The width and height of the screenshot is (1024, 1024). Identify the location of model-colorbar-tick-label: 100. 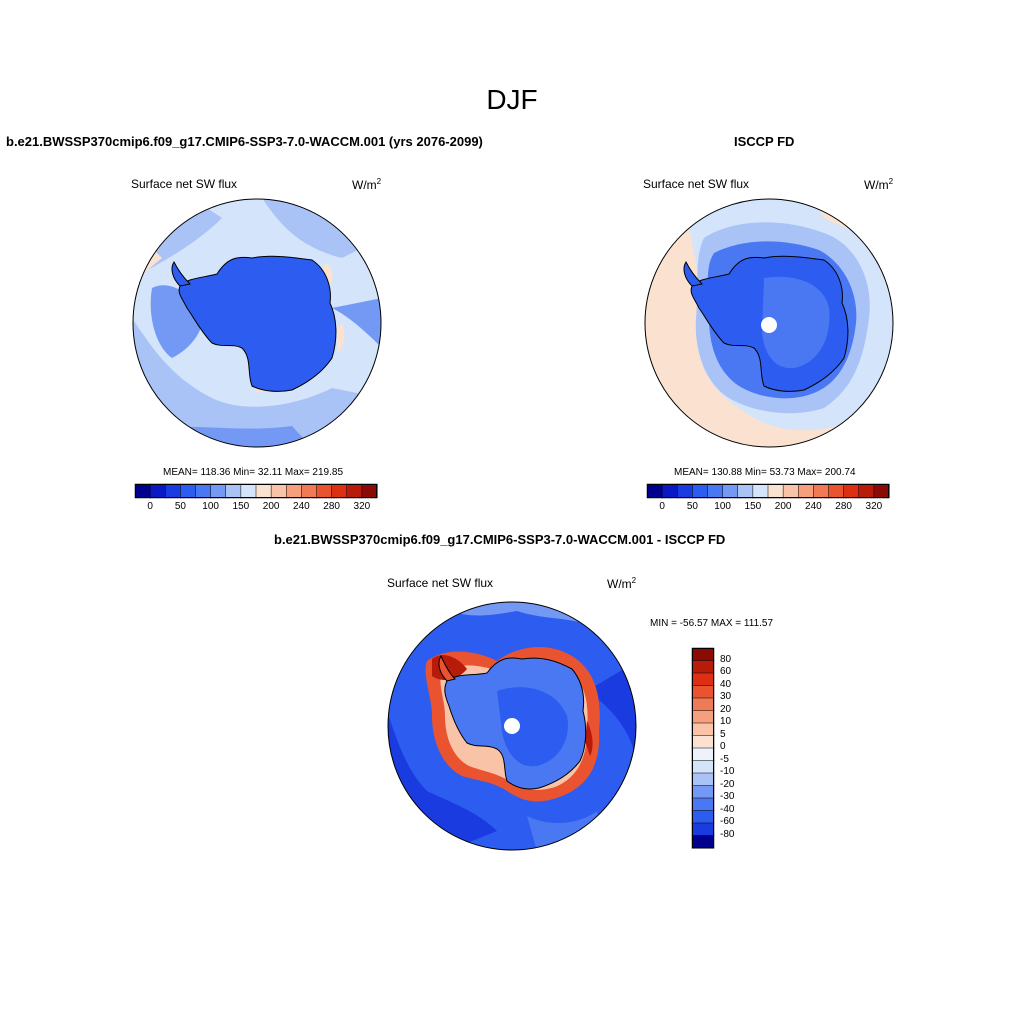
(210, 506).